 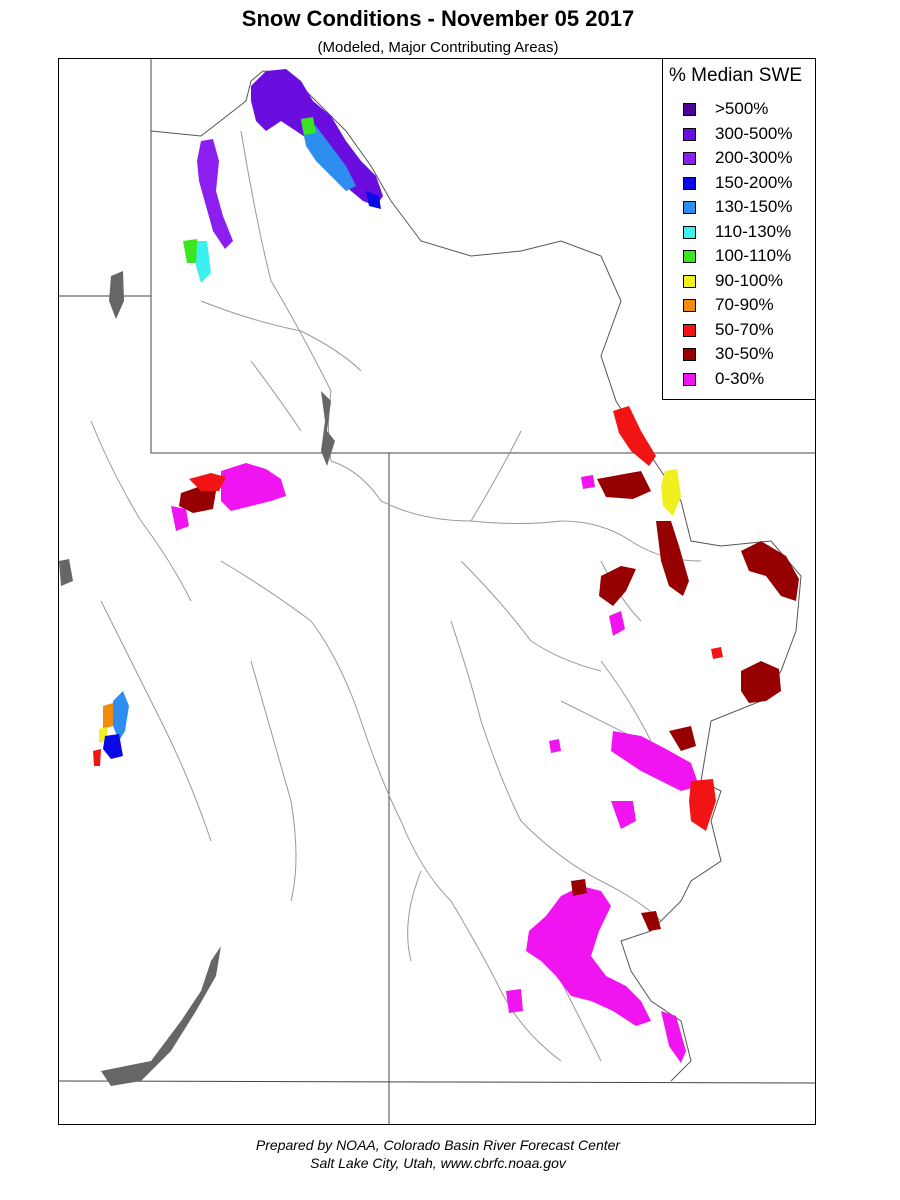 I want to click on lake-powell, so click(x=161, y=1016).